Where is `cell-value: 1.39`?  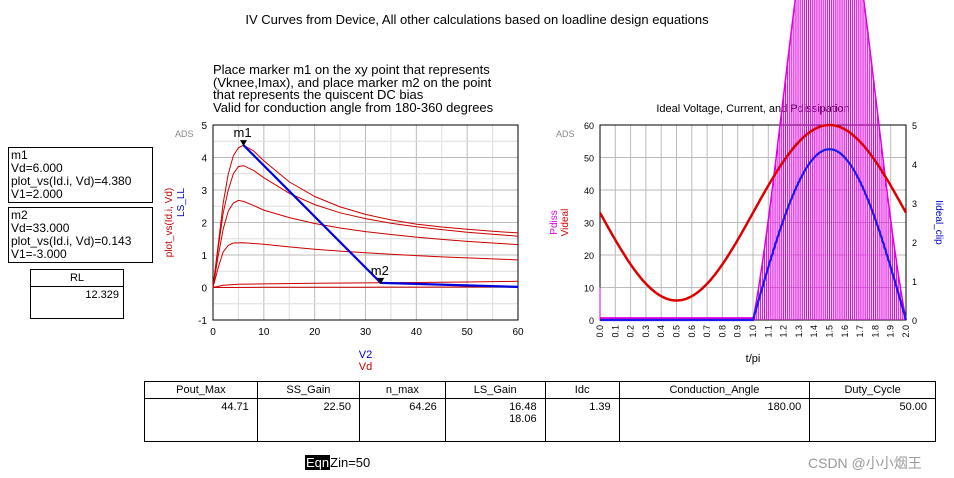 cell-value: 1.39 is located at coordinates (600, 407).